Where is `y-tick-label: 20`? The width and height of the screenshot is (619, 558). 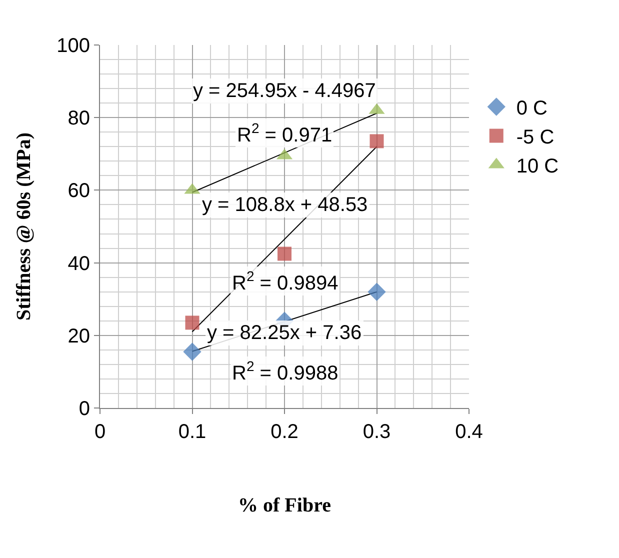
y-tick-label: 20 is located at coordinates (79, 336).